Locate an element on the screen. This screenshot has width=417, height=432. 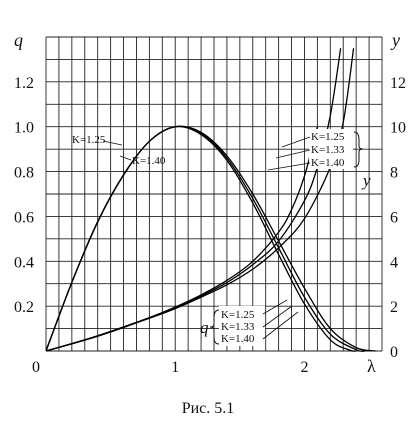
y-right-tick-label: 12 is located at coordinates (398, 83).